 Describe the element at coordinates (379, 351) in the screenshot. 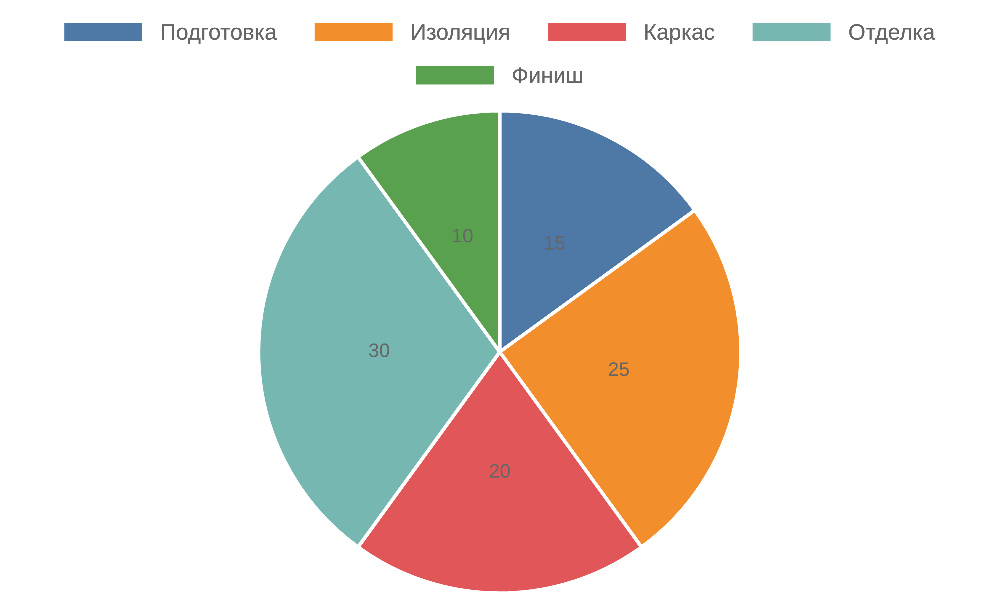

I see `data-label: 30` at that location.